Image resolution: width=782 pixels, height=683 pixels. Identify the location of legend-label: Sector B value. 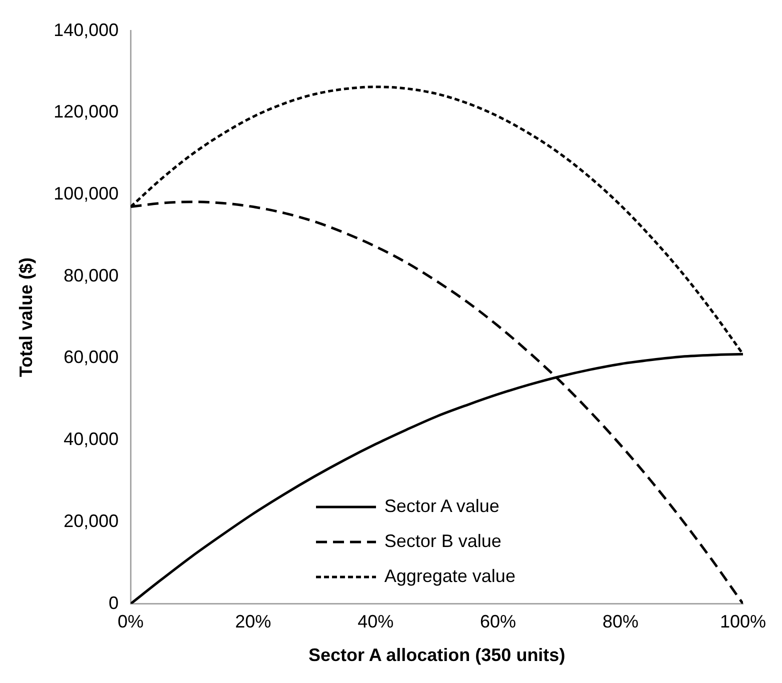
(443, 541).